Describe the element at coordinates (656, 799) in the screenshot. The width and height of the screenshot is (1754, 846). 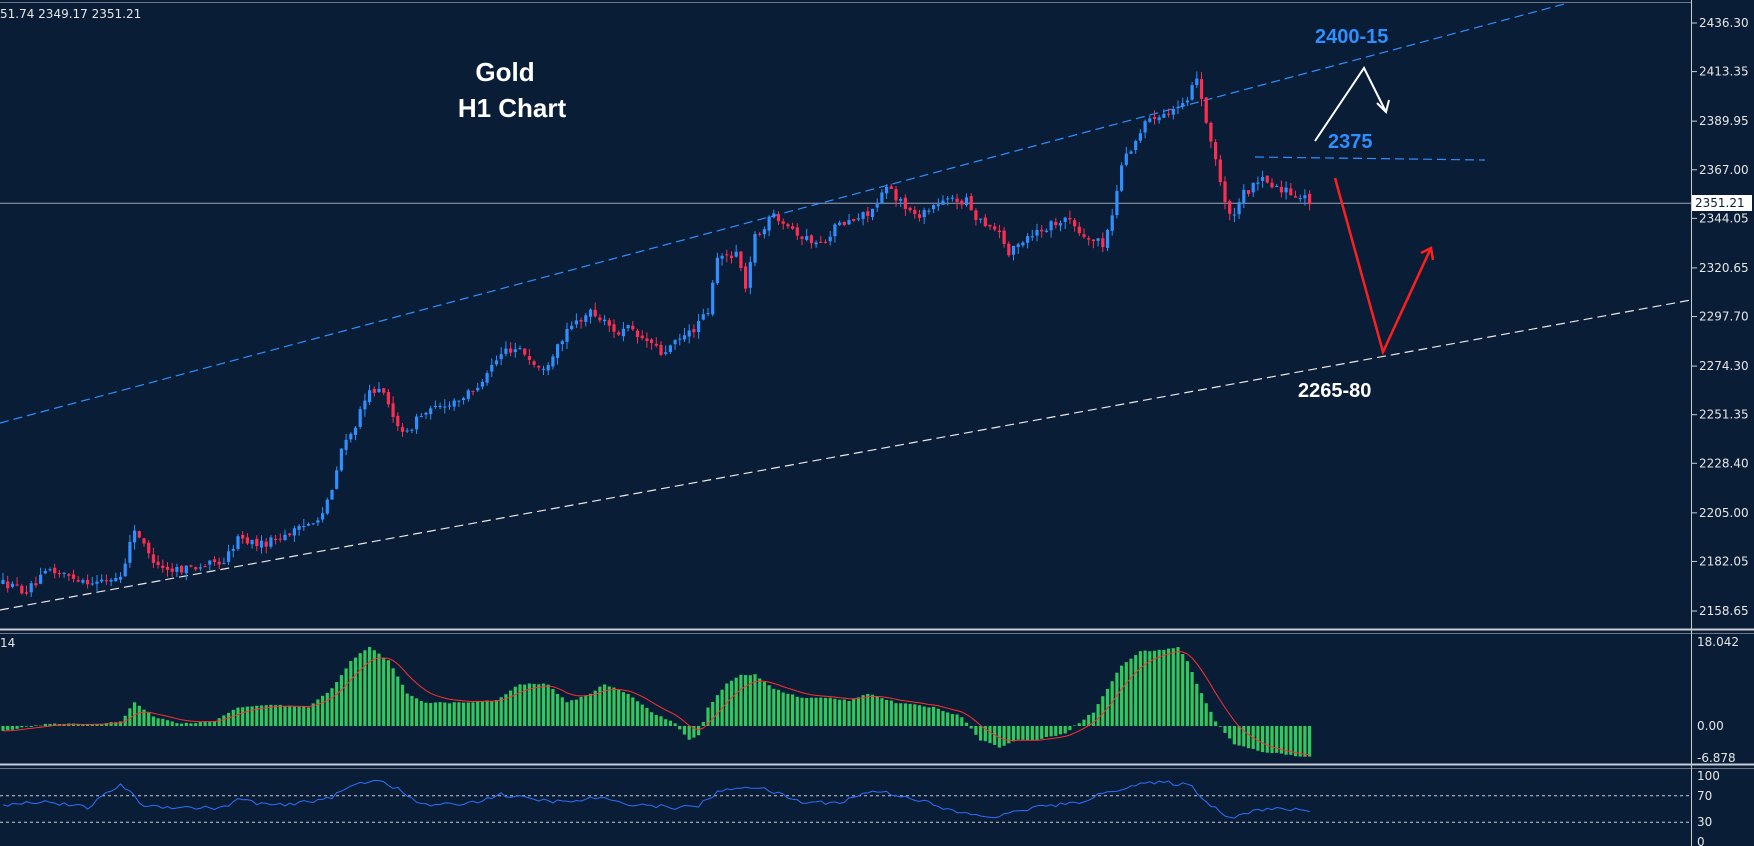
I see `rsi-series` at that location.